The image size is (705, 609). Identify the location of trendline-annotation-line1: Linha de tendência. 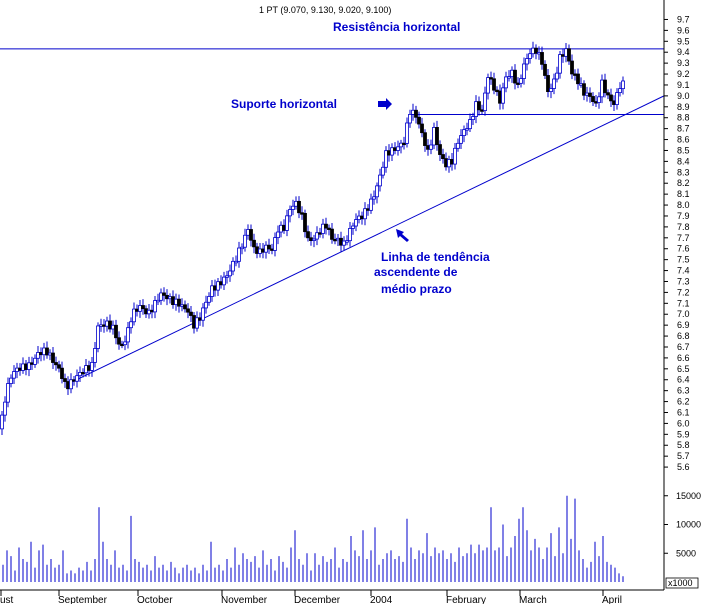
(435, 257).